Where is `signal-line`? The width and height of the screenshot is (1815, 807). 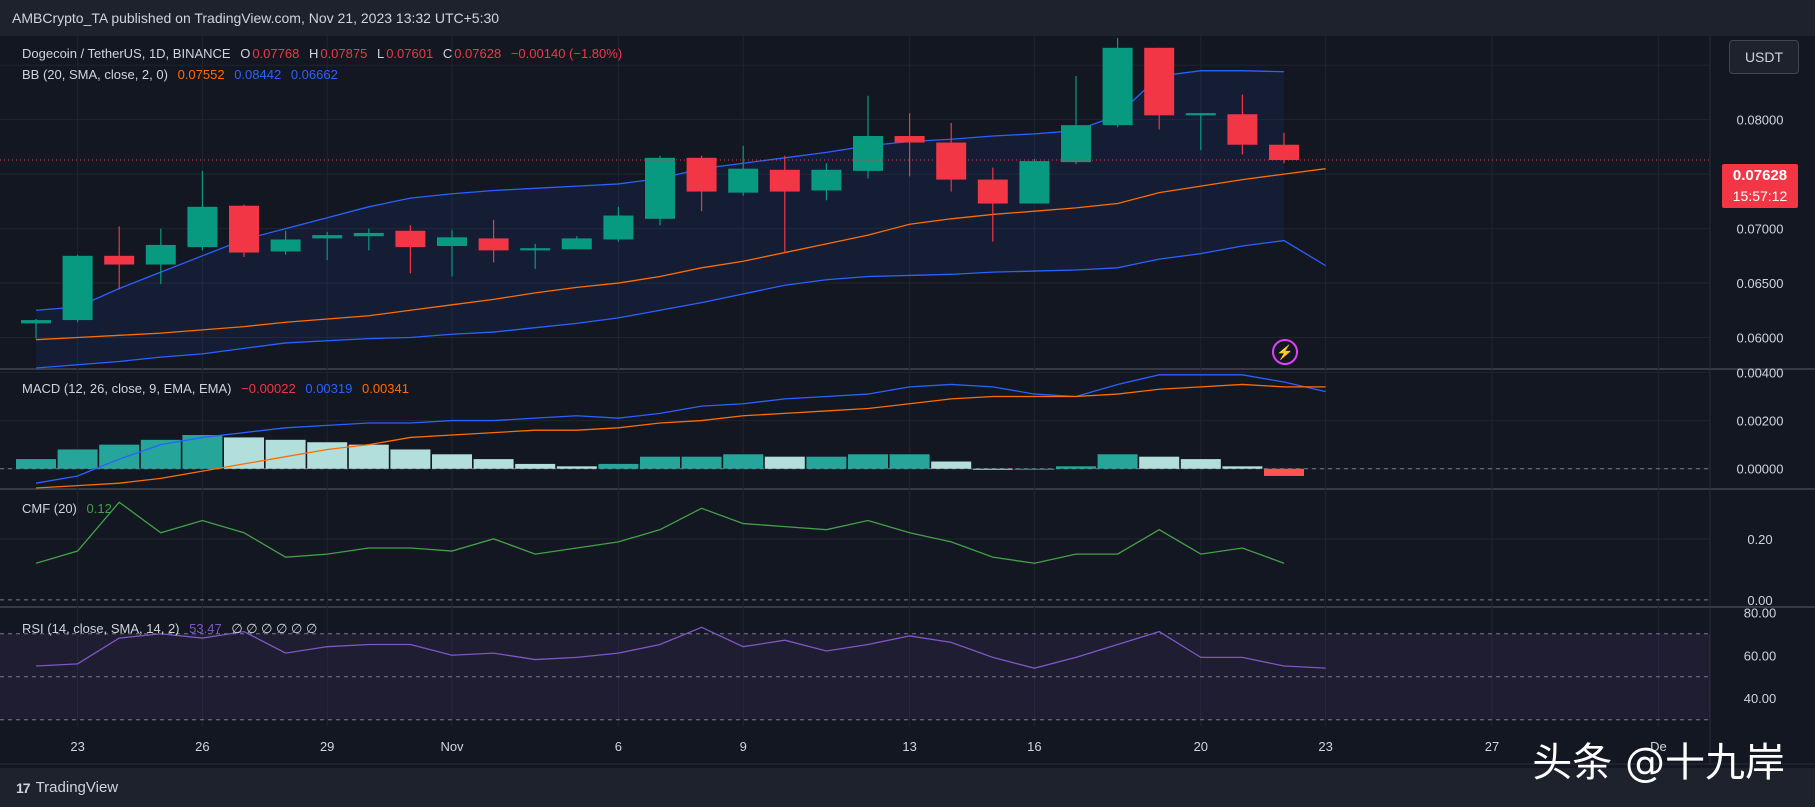
signal-line is located at coordinates (680, 436).